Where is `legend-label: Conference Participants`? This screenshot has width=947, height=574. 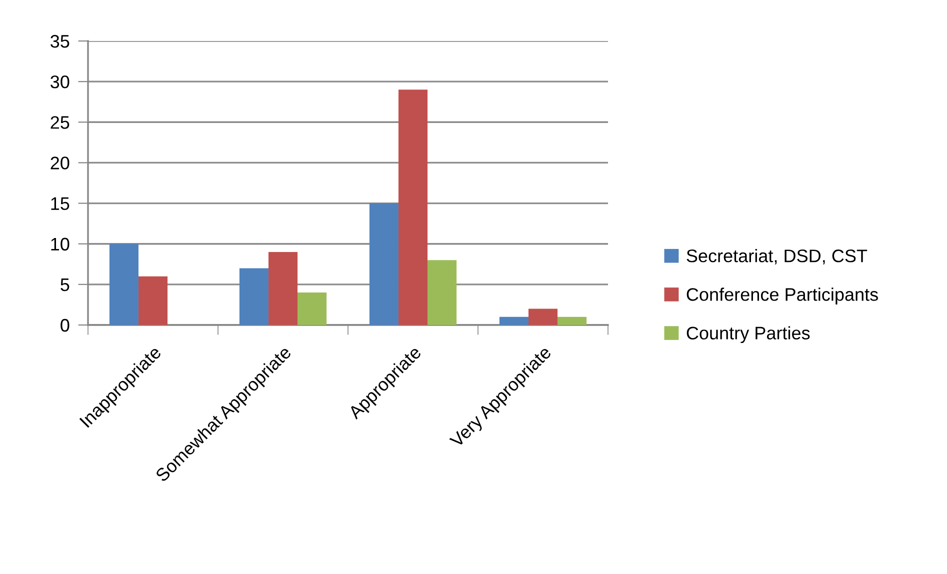
legend-label: Conference Participants is located at coordinates (782, 296).